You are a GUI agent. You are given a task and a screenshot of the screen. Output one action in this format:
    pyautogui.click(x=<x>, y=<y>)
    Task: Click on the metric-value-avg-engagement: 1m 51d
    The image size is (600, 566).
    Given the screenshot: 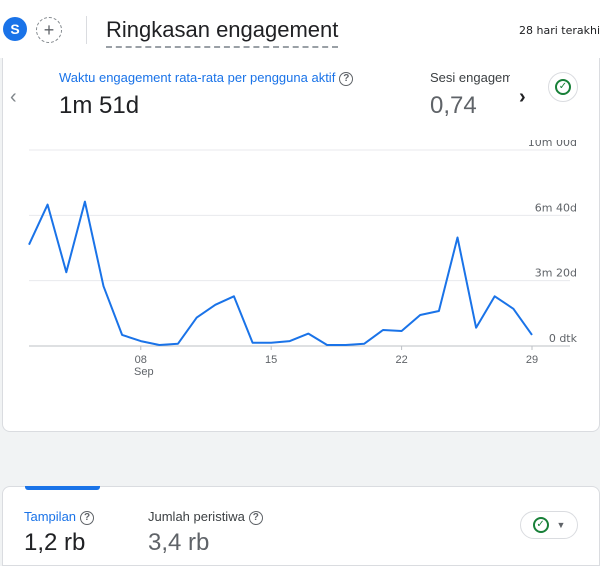 What is the action you would take?
    pyautogui.click(x=99, y=105)
    